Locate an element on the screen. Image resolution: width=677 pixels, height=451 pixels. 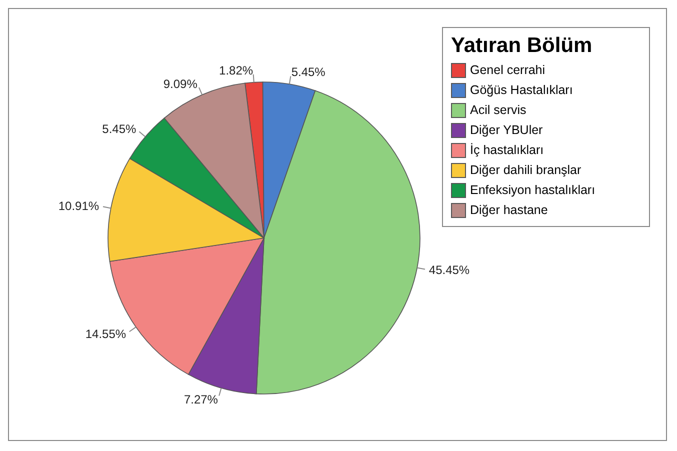
legend-label: Diğer YBUler is located at coordinates (506, 130).